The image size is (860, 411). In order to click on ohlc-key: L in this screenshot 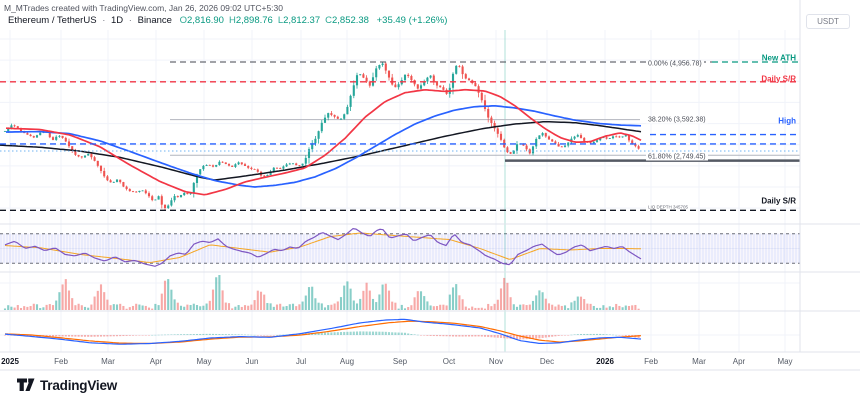, I will do `click(280, 20)`.